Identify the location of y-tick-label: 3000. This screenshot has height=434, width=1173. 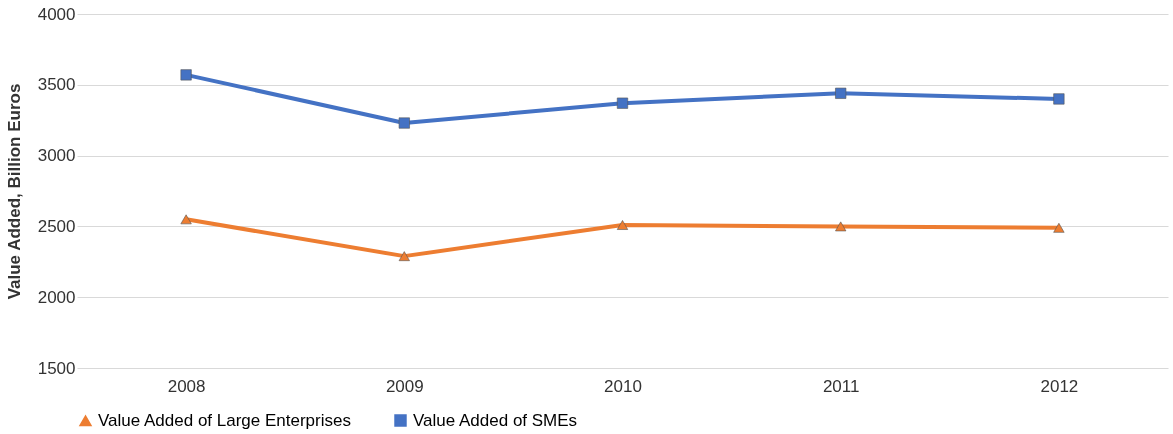
(56, 156).